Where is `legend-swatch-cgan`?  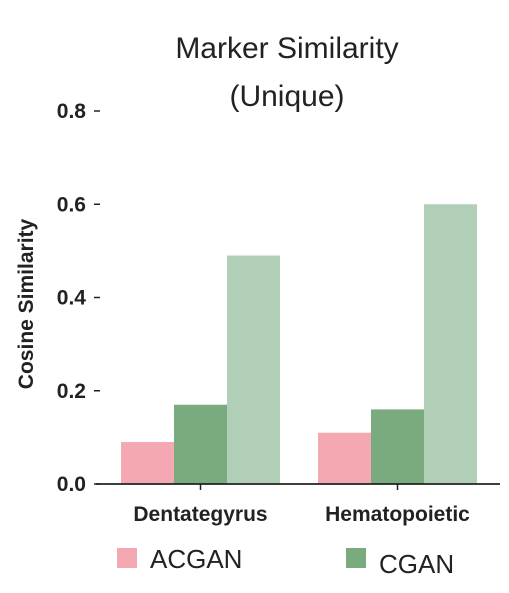 legend-swatch-cgan is located at coordinates (356, 558).